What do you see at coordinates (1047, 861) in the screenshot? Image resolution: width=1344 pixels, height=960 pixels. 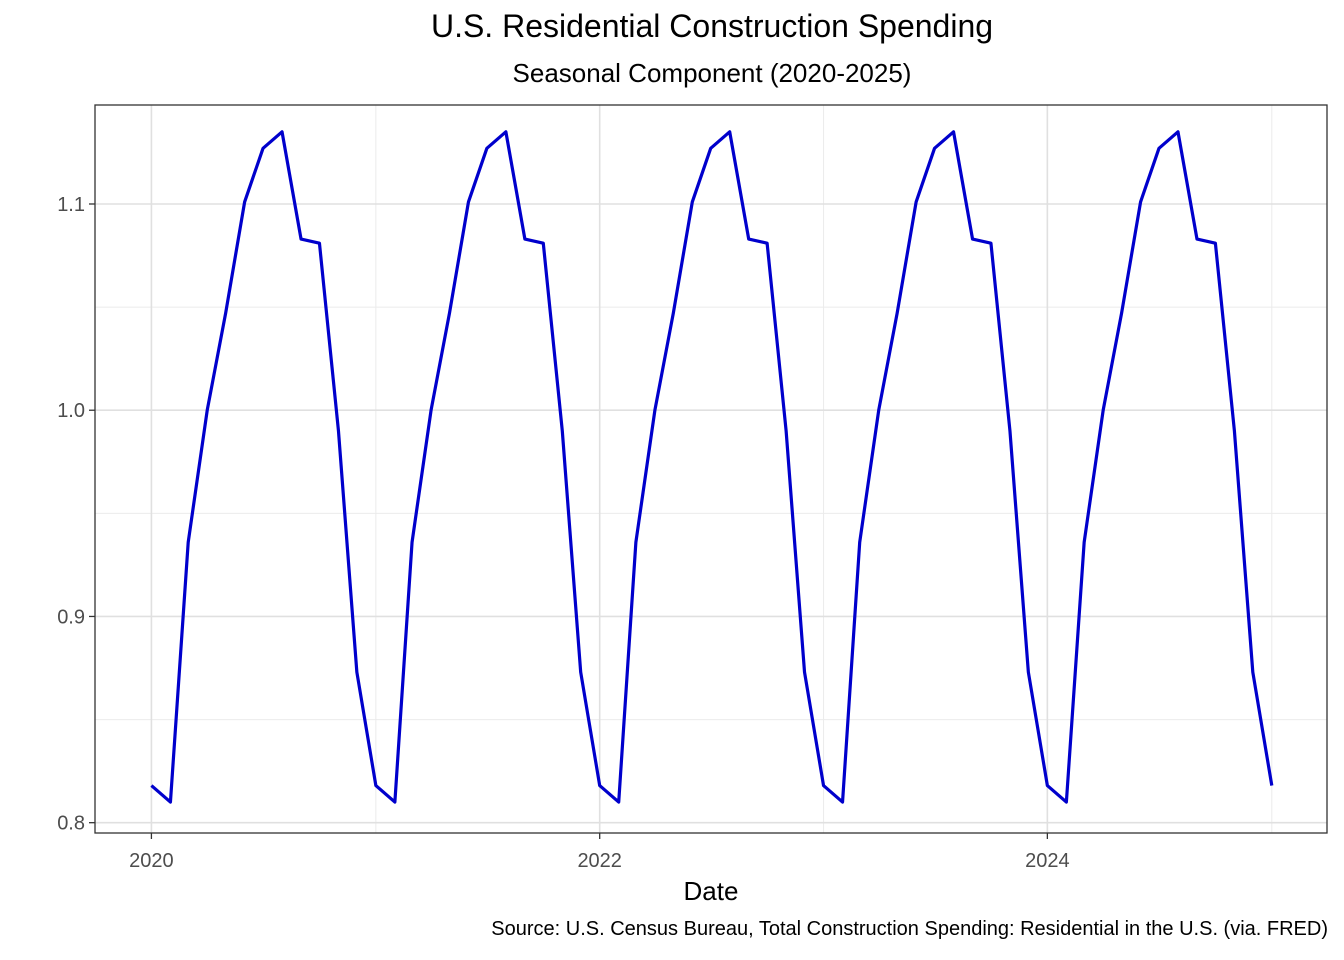 I see `x-tick-label: 2024` at bounding box center [1047, 861].